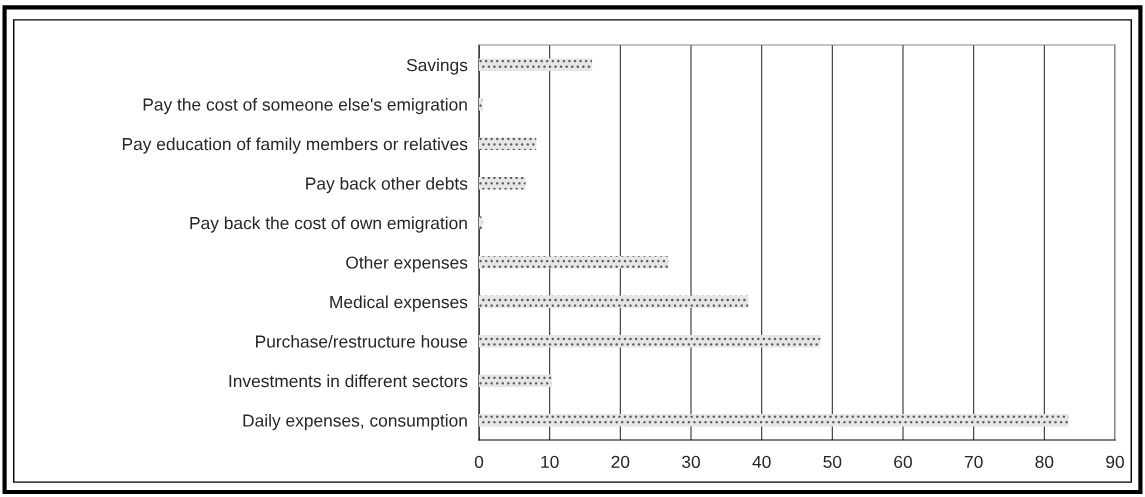 The width and height of the screenshot is (1145, 497). Describe the element at coordinates (903, 462) in the screenshot. I see `x-tick-label: 60` at that location.